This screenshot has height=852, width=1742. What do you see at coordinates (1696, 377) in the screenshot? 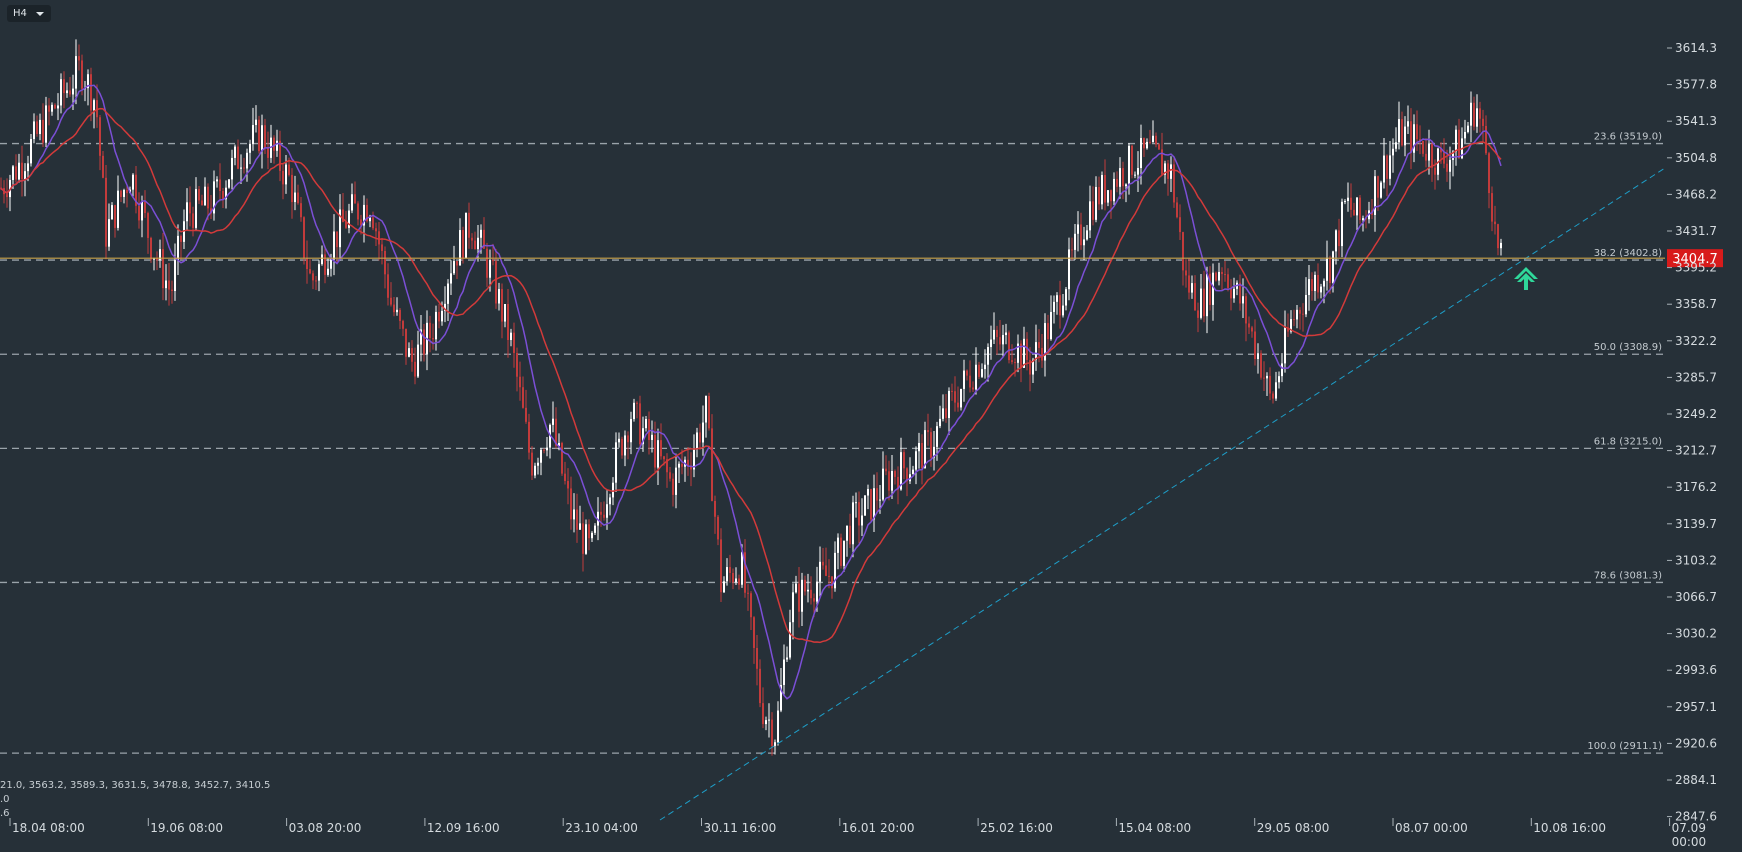
I see `y-tick-label: 3285.7` at bounding box center [1696, 377].